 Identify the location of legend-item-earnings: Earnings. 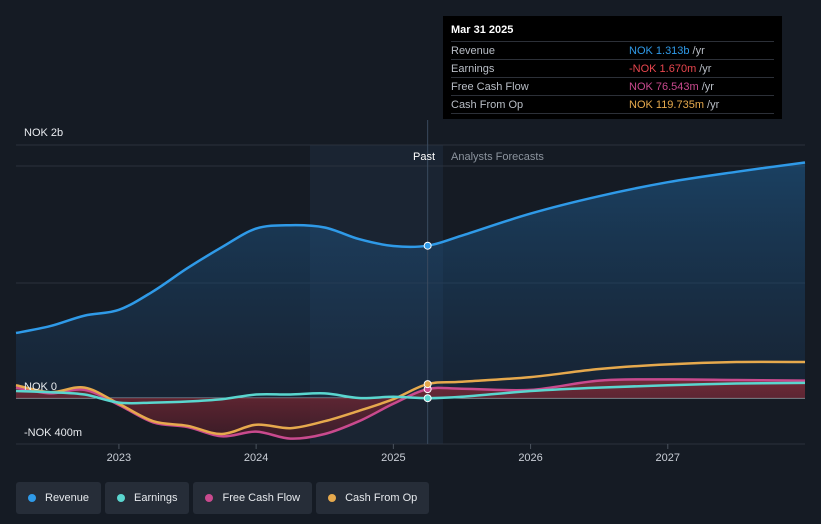
(147, 498).